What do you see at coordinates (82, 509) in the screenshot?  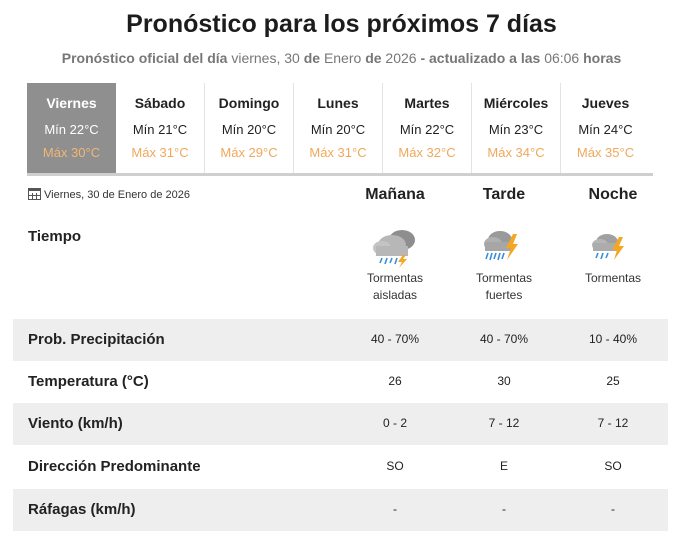 I see `row-label: Ráfagas (km/h)` at bounding box center [82, 509].